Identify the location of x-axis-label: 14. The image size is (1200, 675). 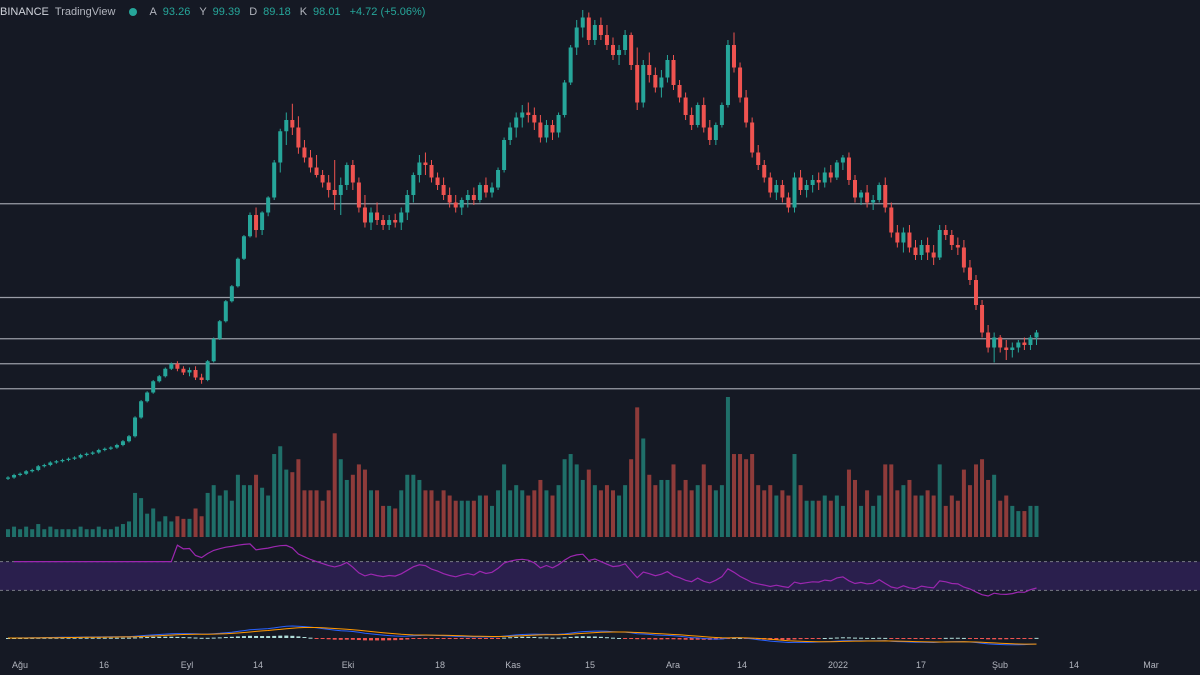
(258, 665).